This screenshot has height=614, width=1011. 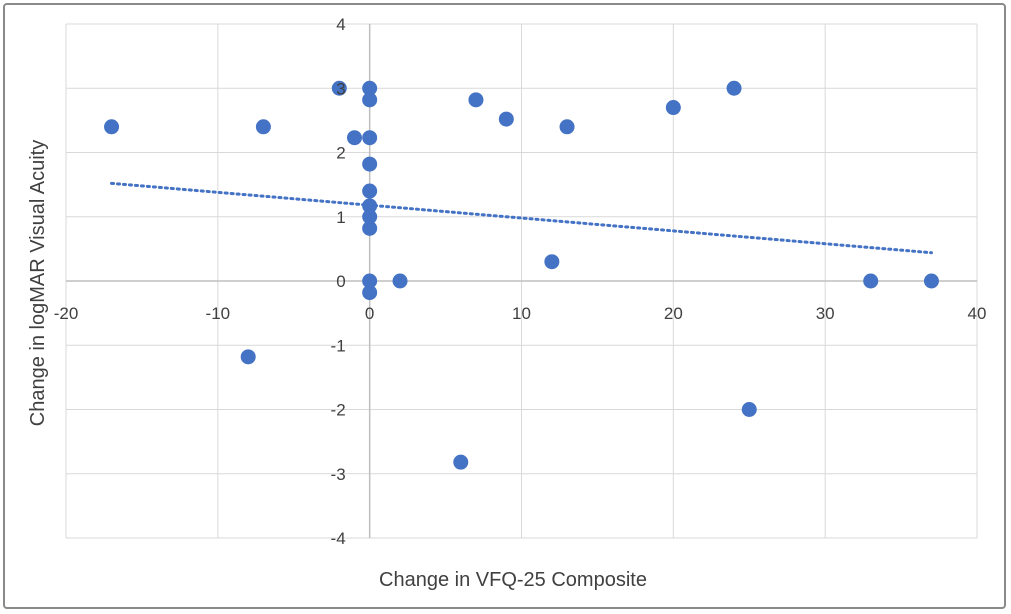 What do you see at coordinates (977, 313) in the screenshot?
I see `x-tick-label: 40` at bounding box center [977, 313].